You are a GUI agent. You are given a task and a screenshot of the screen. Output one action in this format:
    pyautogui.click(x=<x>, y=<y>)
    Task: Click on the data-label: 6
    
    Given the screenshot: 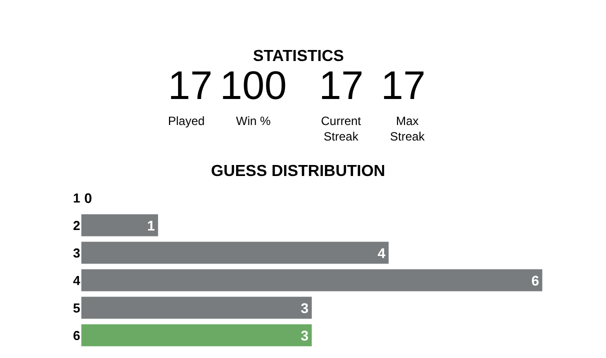 What is the action you would take?
    pyautogui.click(x=535, y=280)
    